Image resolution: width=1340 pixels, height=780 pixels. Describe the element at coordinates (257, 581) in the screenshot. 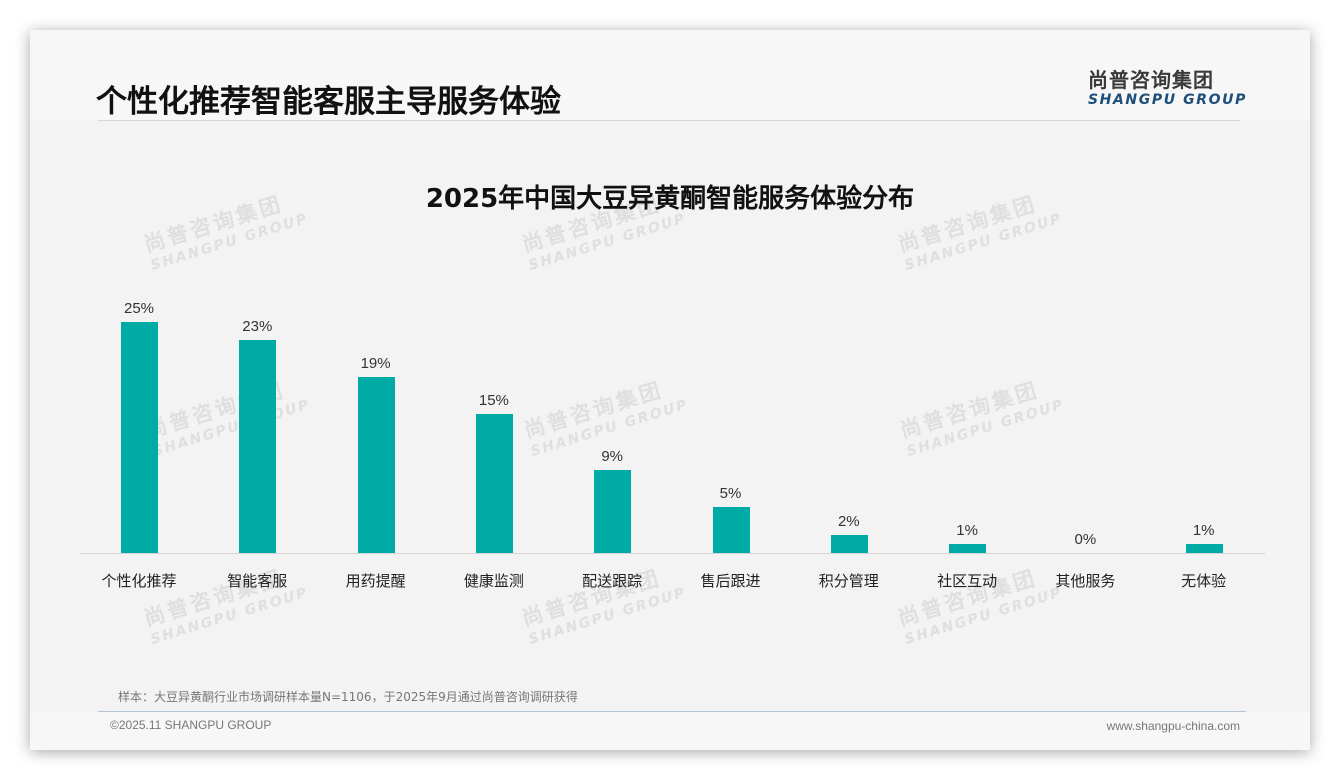

I see `category-label: 智能客服` at that location.